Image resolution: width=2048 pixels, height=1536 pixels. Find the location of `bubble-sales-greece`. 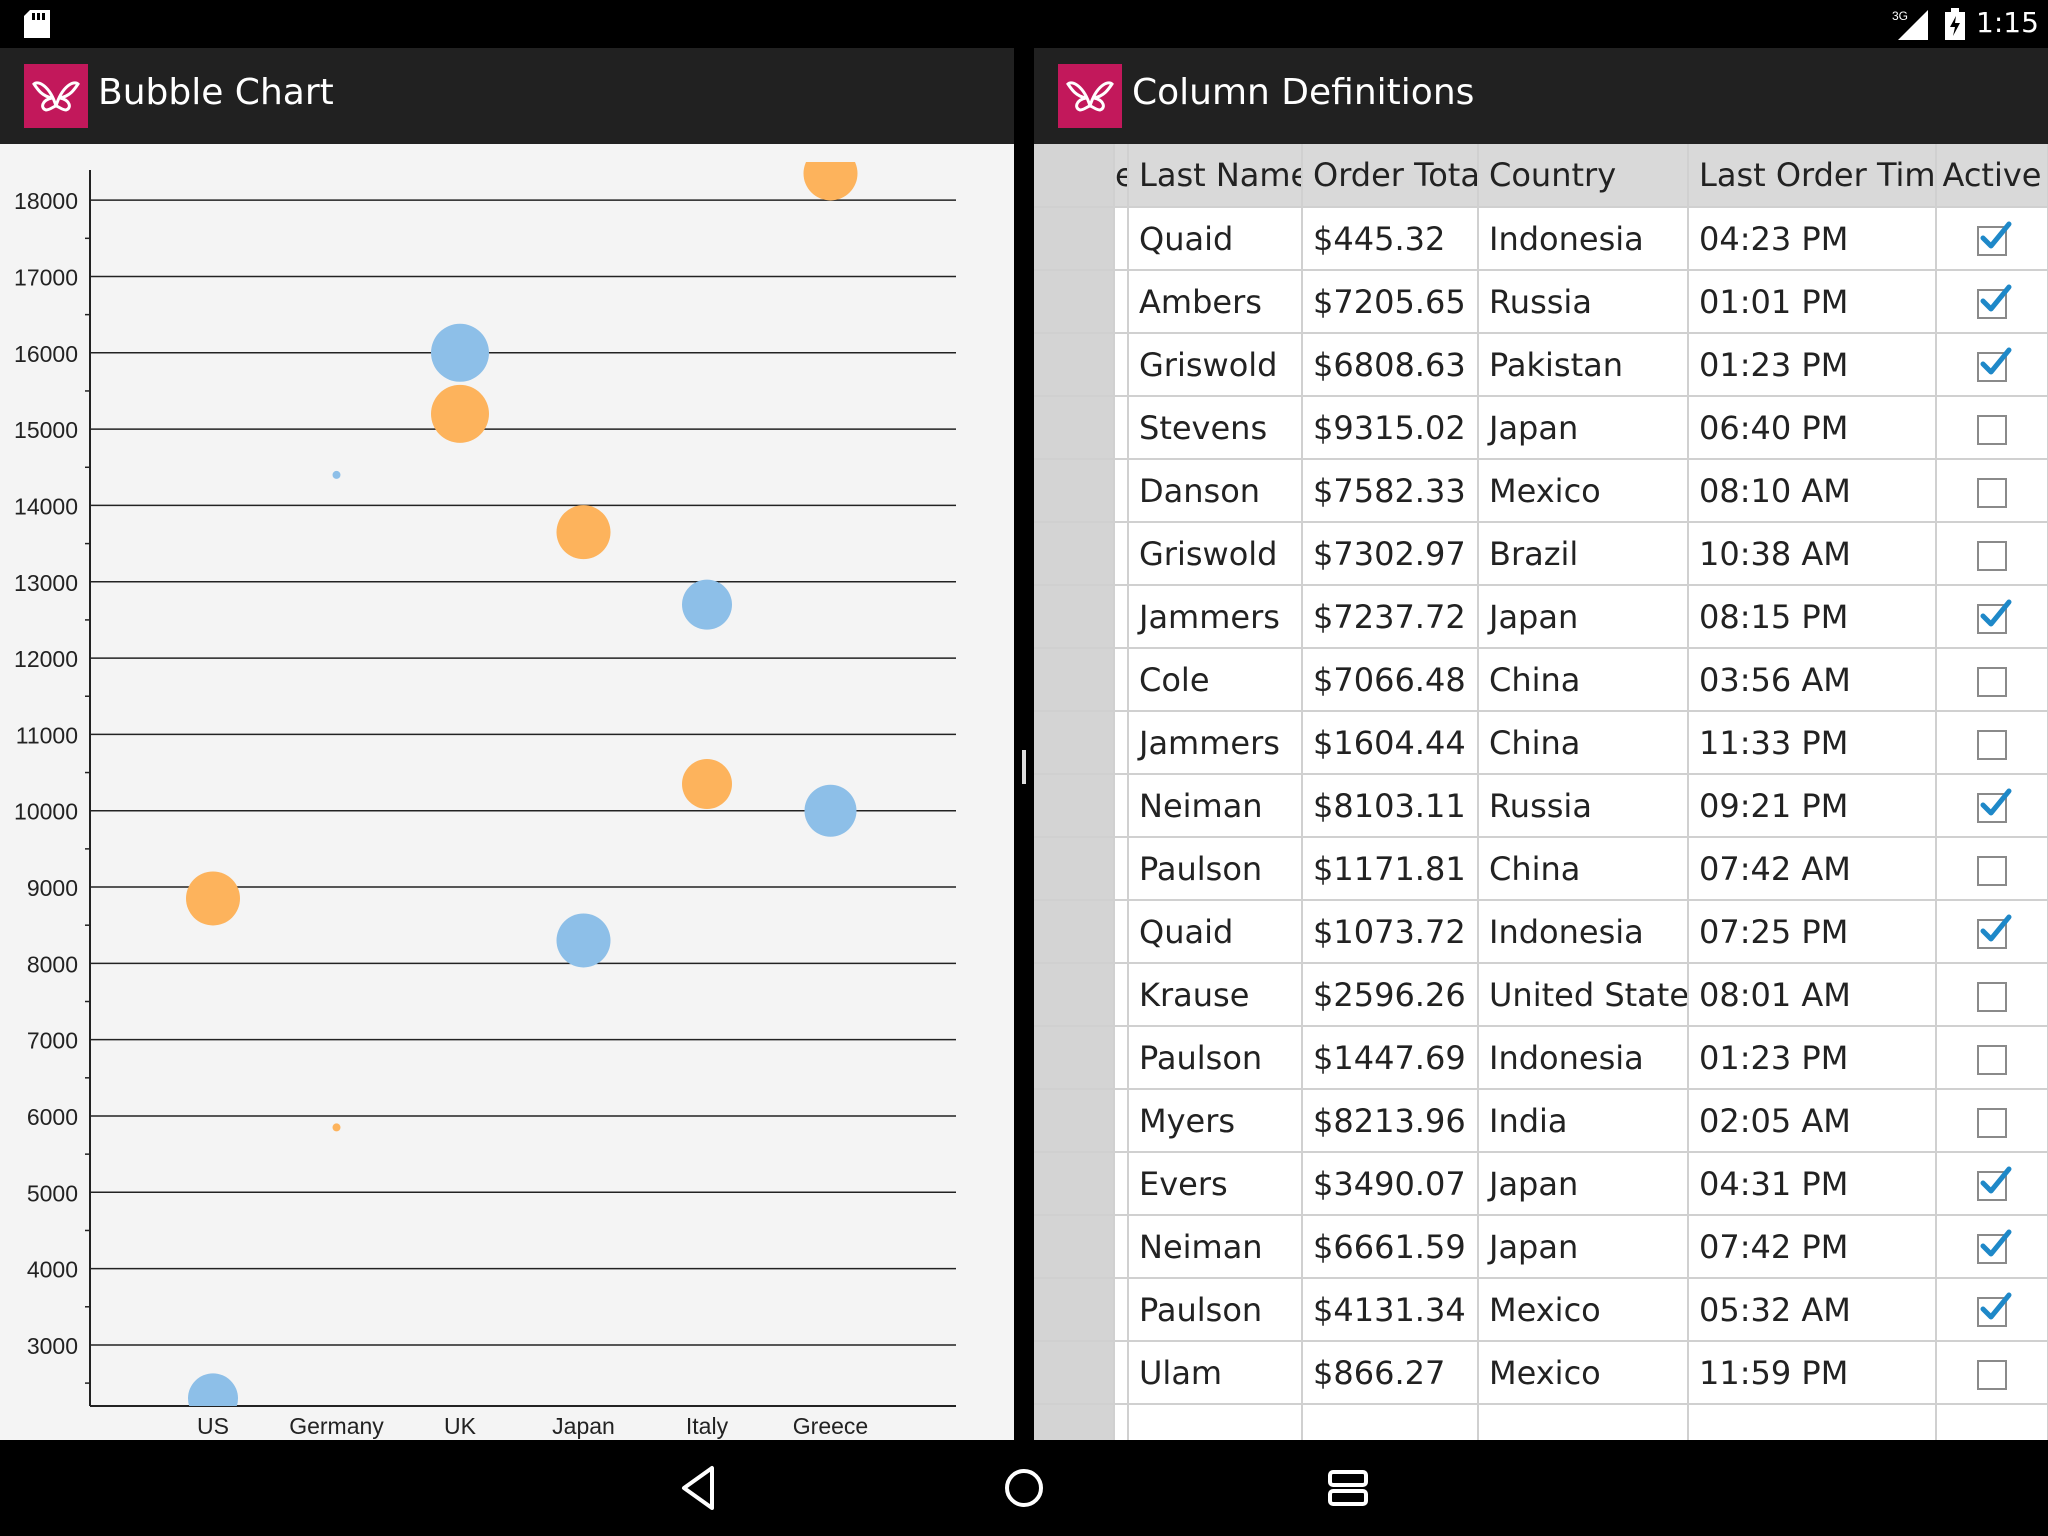

bubble-sales-greece is located at coordinates (830, 810).